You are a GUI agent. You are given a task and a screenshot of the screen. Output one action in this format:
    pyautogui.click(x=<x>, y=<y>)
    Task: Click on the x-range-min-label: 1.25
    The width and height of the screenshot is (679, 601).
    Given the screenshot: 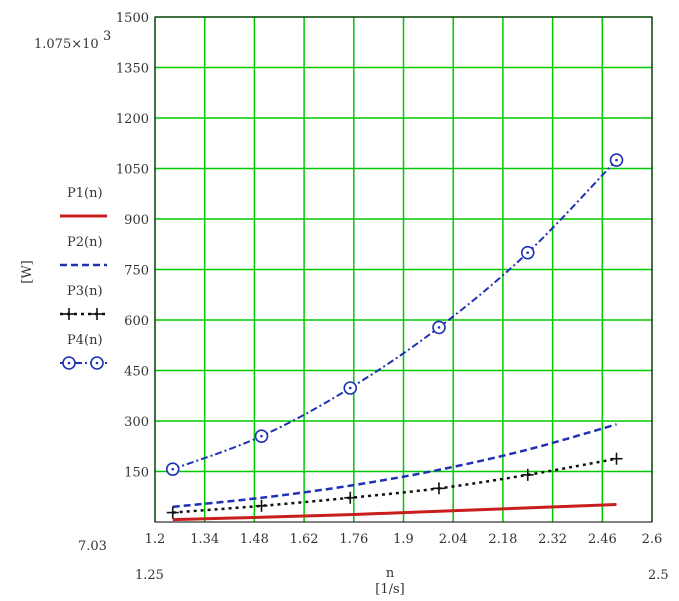 What is the action you would take?
    pyautogui.click(x=149, y=575)
    